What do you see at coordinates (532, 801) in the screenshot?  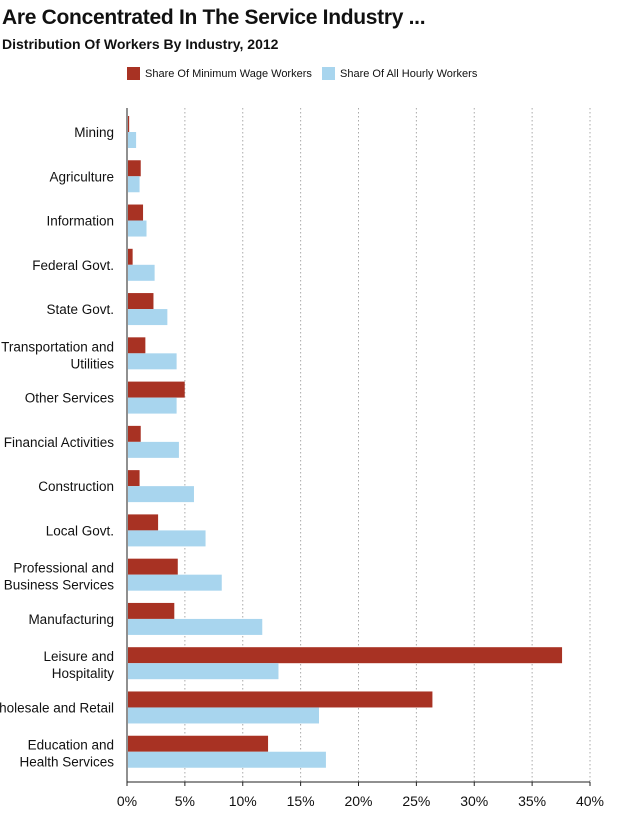 I see `x-tick-label: 35%` at bounding box center [532, 801].